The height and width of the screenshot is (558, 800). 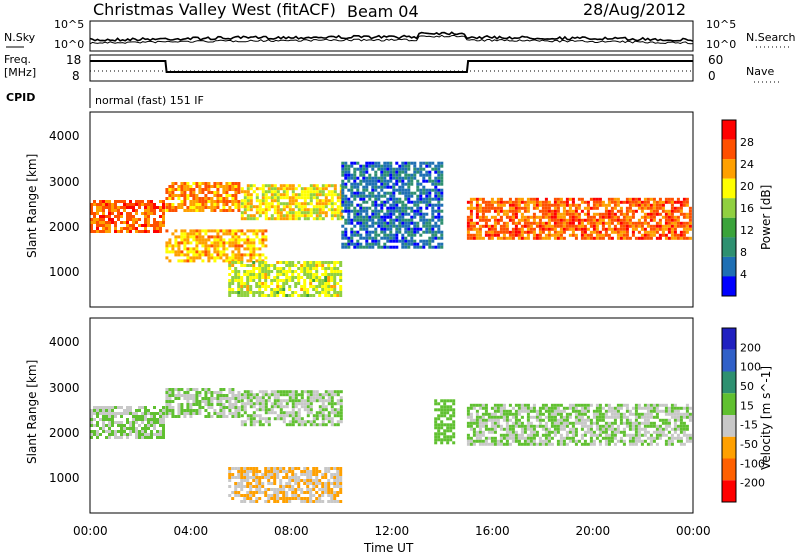 What do you see at coordinates (729, 415) in the screenshot?
I see `velocity-colorbar` at bounding box center [729, 415].